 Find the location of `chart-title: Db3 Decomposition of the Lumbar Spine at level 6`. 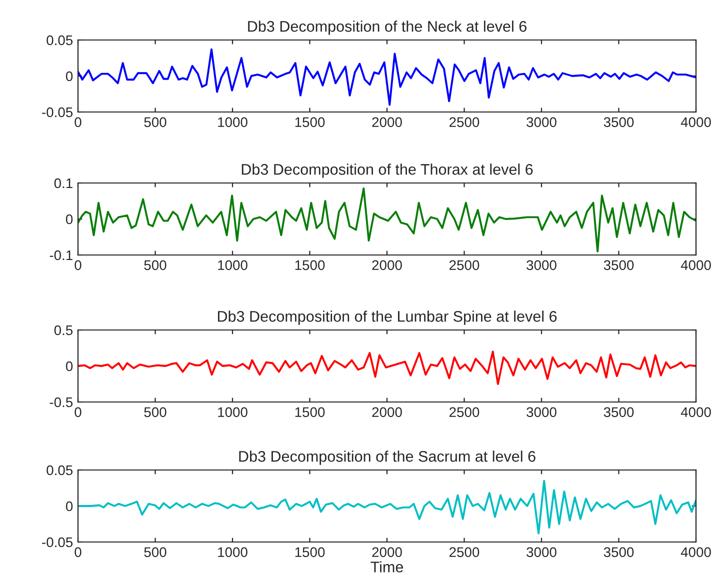

chart-title: Db3 Decomposition of the Lumbar Spine at level 6 is located at coordinates (387, 317).